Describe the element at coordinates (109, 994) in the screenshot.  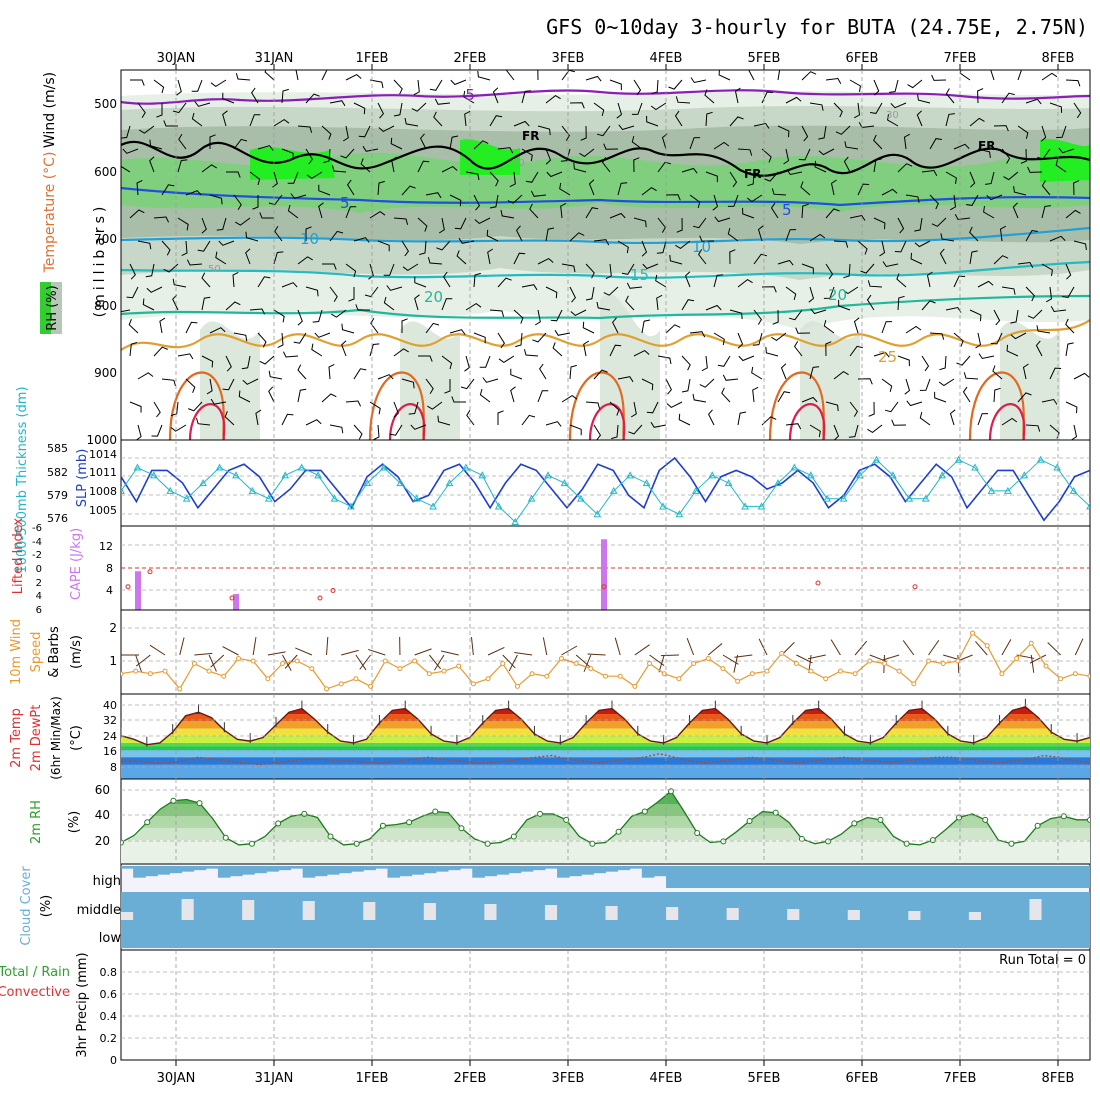
I see `precip-tick-06: 0.6` at that location.